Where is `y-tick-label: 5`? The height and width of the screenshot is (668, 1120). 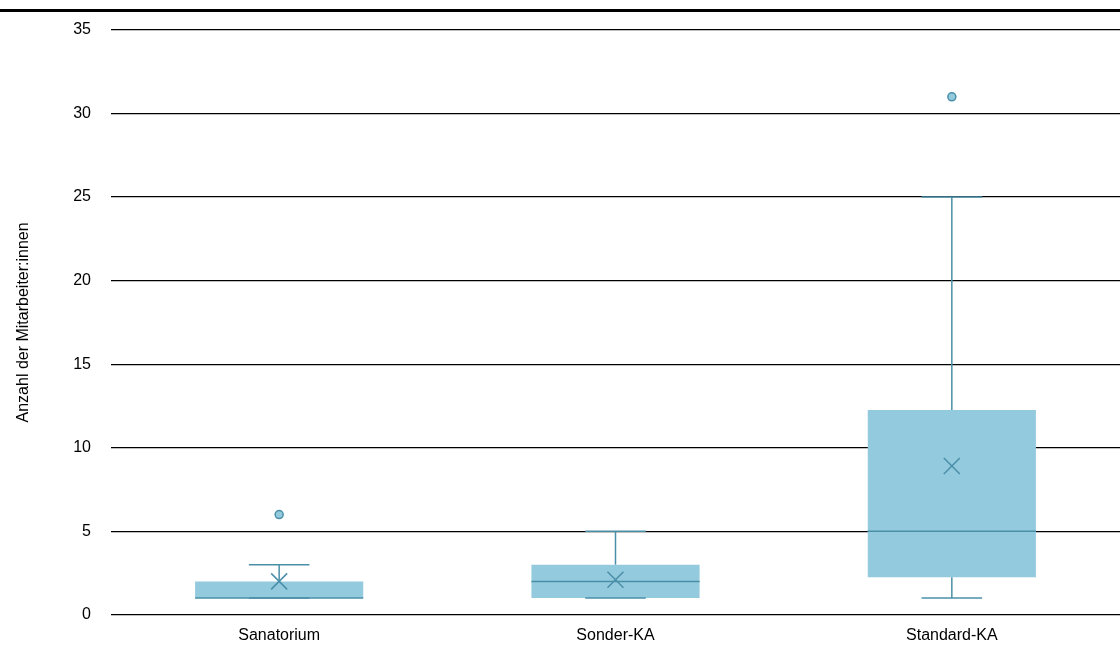
y-tick-label: 5 is located at coordinates (87, 530).